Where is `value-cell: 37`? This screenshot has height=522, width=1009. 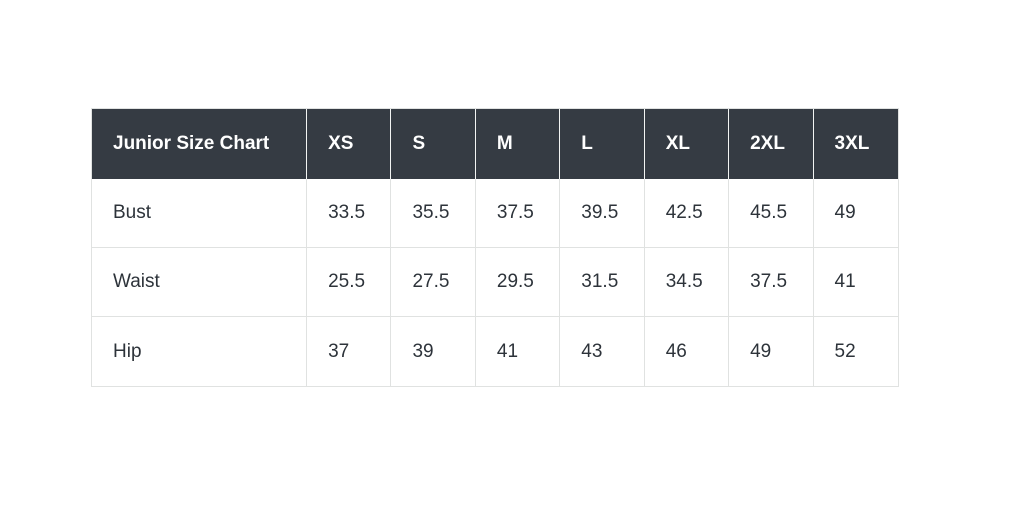 value-cell: 37 is located at coordinates (349, 351).